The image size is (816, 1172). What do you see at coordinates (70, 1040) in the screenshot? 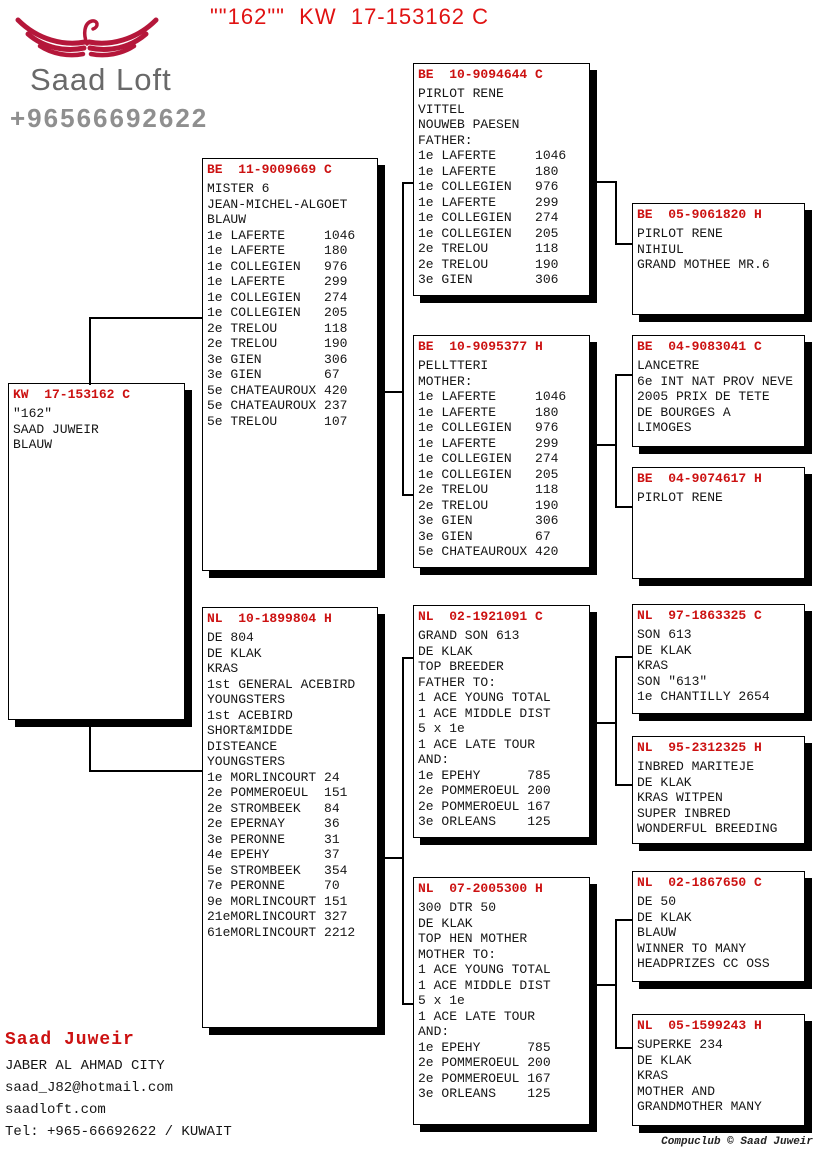
I see `contact-name: Saad Juweir` at bounding box center [70, 1040].